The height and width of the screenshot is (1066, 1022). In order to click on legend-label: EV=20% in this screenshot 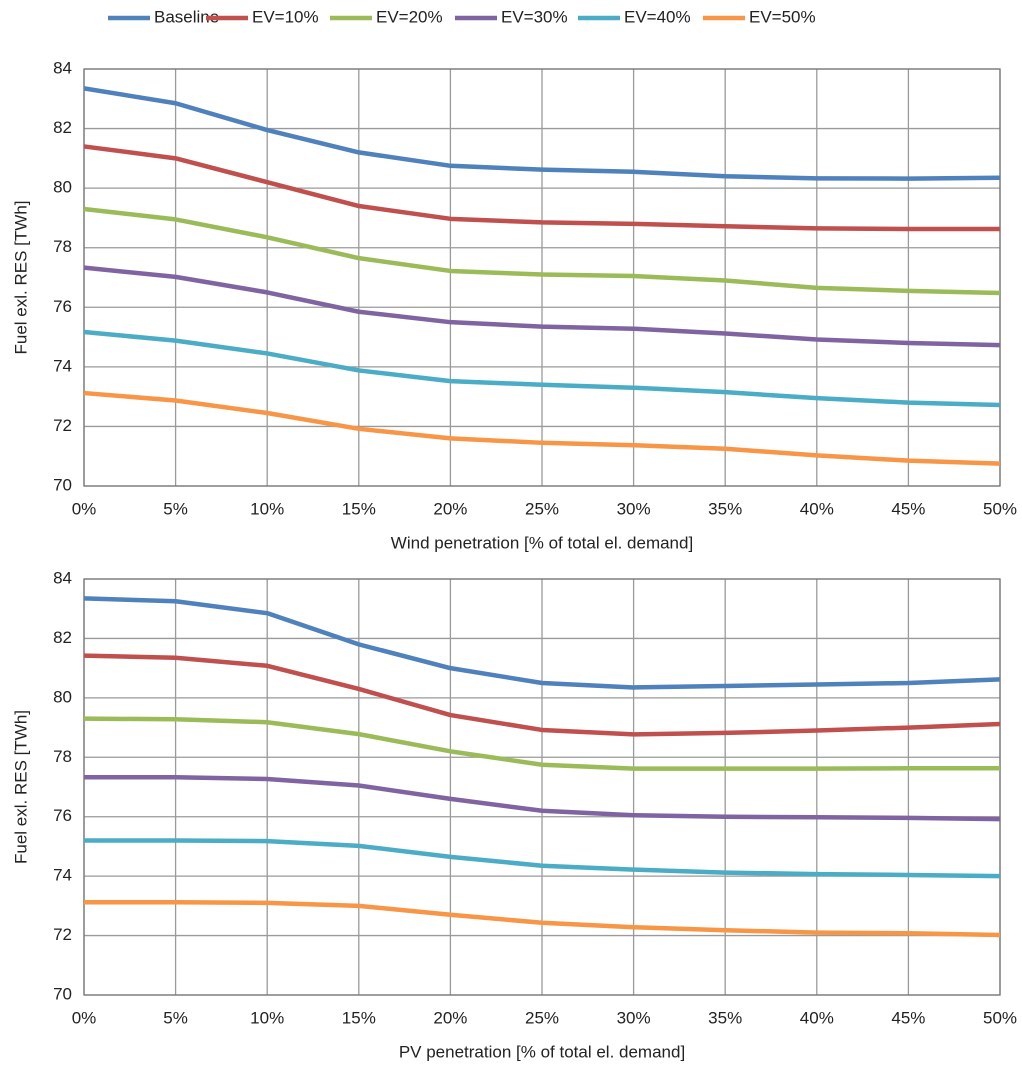, I will do `click(409, 16)`.